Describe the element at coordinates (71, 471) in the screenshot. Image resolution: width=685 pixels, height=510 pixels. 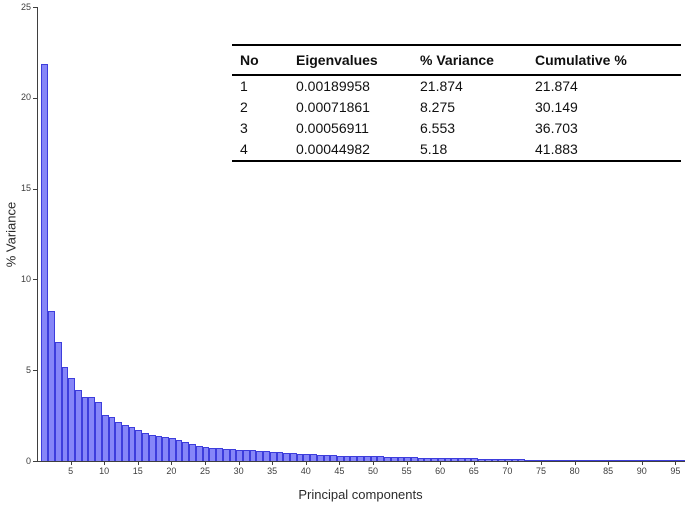
I see `x-tick-label-5: 5` at that location.